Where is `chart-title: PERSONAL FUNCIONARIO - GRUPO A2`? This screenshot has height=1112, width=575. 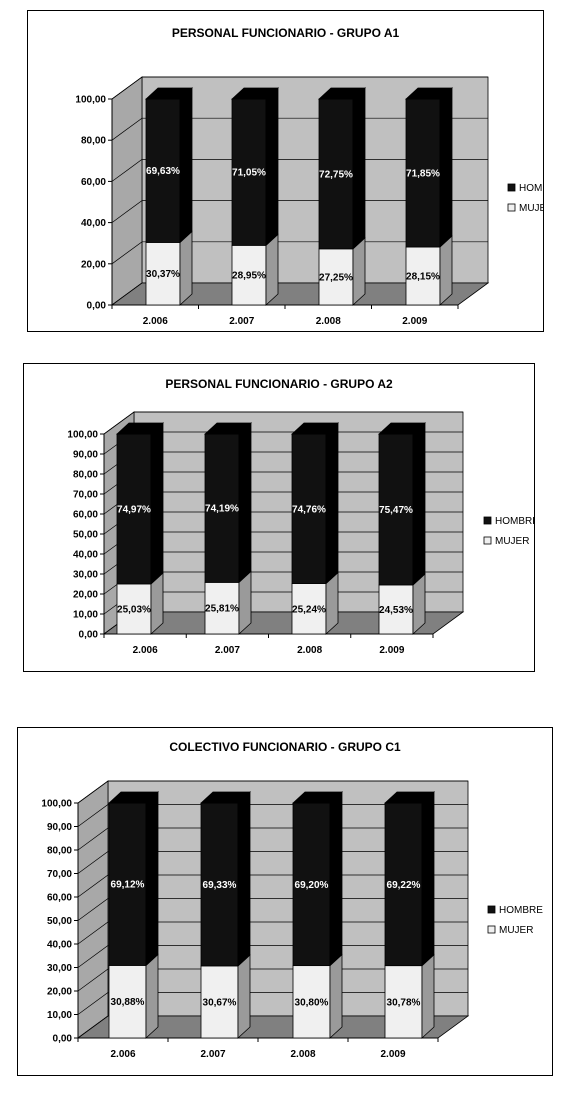 chart-title: PERSONAL FUNCIONARIO - GRUPO A2 is located at coordinates (279, 384).